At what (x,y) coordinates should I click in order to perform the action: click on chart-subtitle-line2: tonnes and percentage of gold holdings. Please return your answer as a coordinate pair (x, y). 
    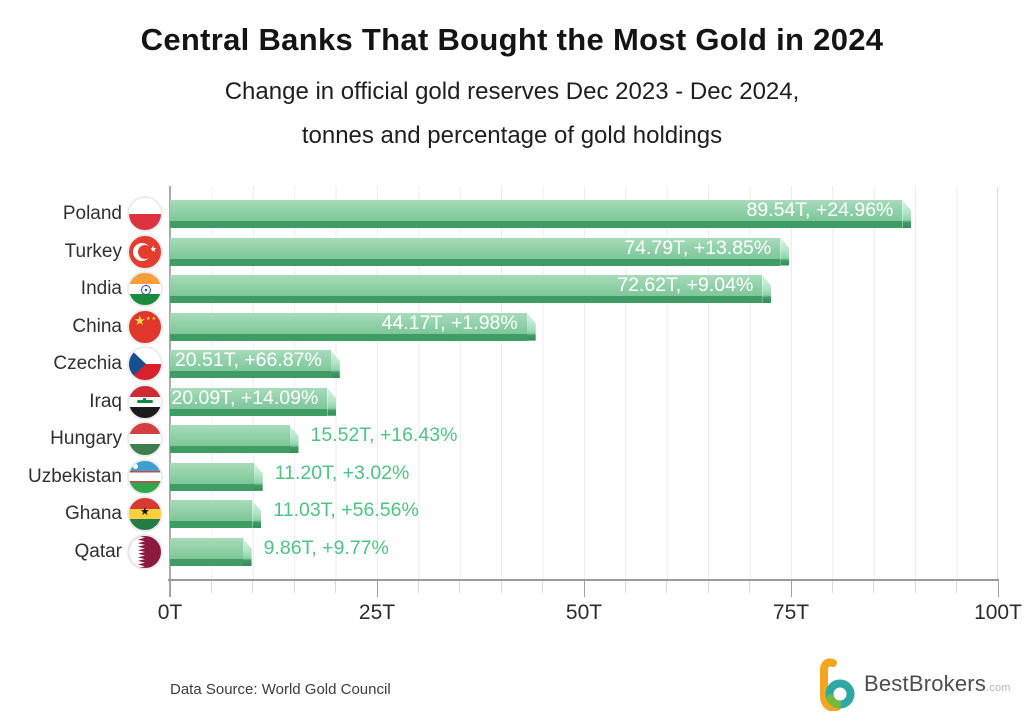
    Looking at the image, I should click on (512, 135).